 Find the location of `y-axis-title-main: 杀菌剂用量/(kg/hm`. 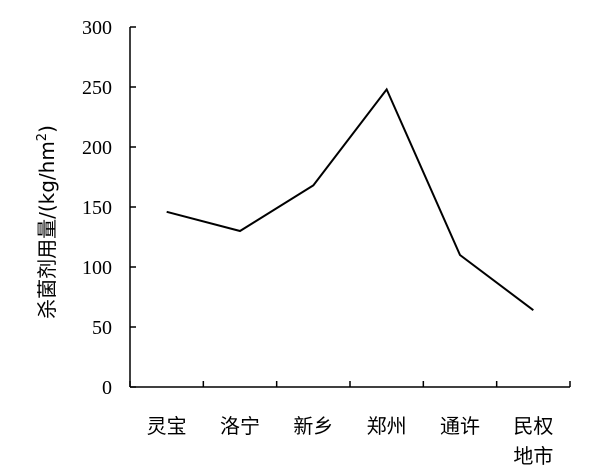

y-axis-title-main: 杀菌剂用量/(kg/hm is located at coordinates (47, 230).